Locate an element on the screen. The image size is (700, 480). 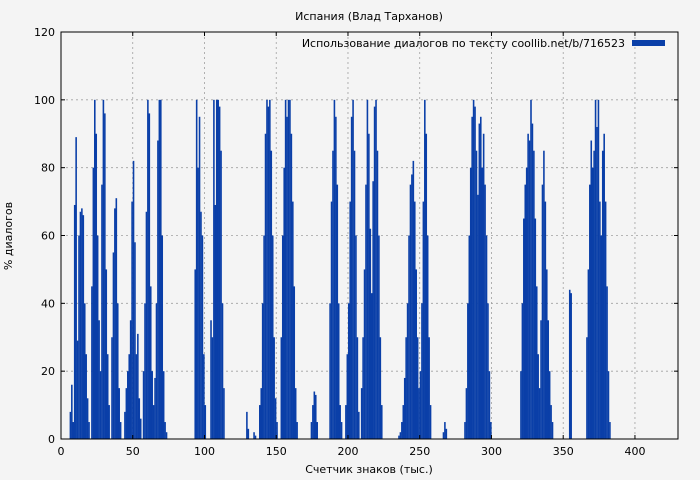
legend-swatch is located at coordinates (648, 43).